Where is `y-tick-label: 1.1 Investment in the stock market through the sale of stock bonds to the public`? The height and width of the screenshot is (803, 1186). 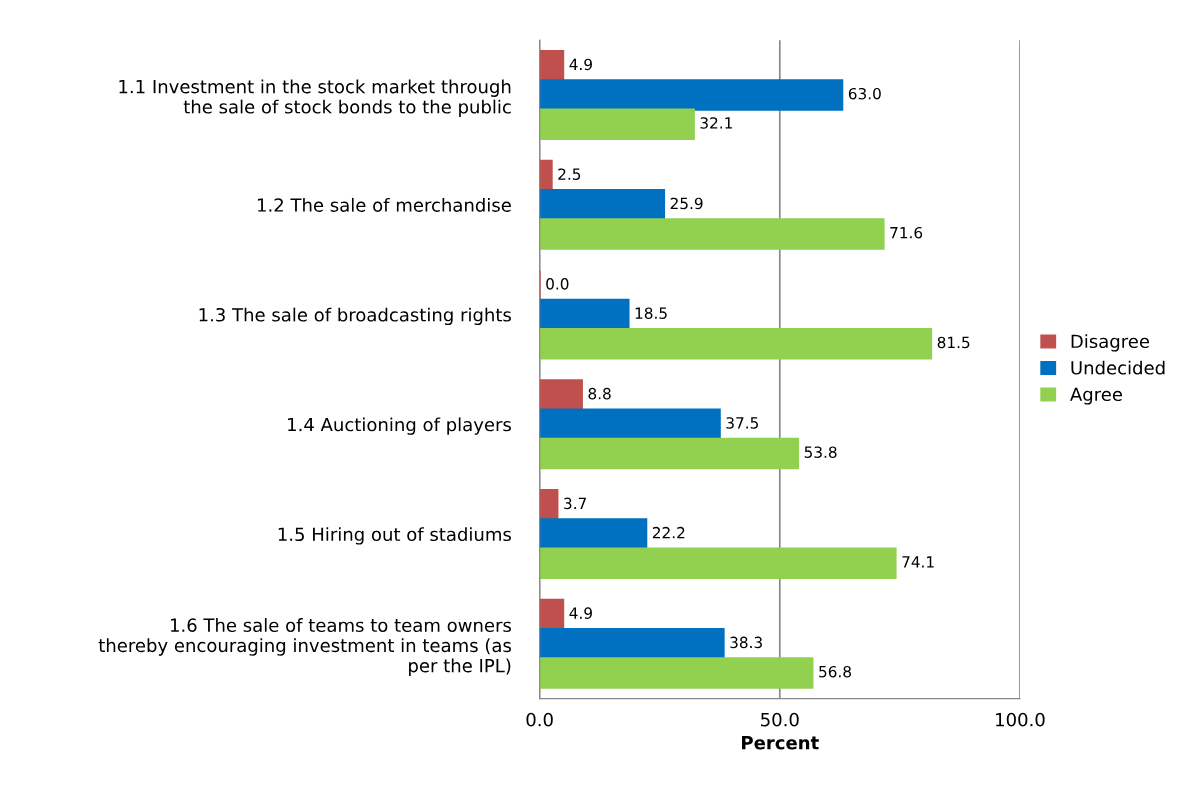
y-tick-label: 1.1 Investment in the stock market through the sale of stock bonds to the public is located at coordinates (315, 98).